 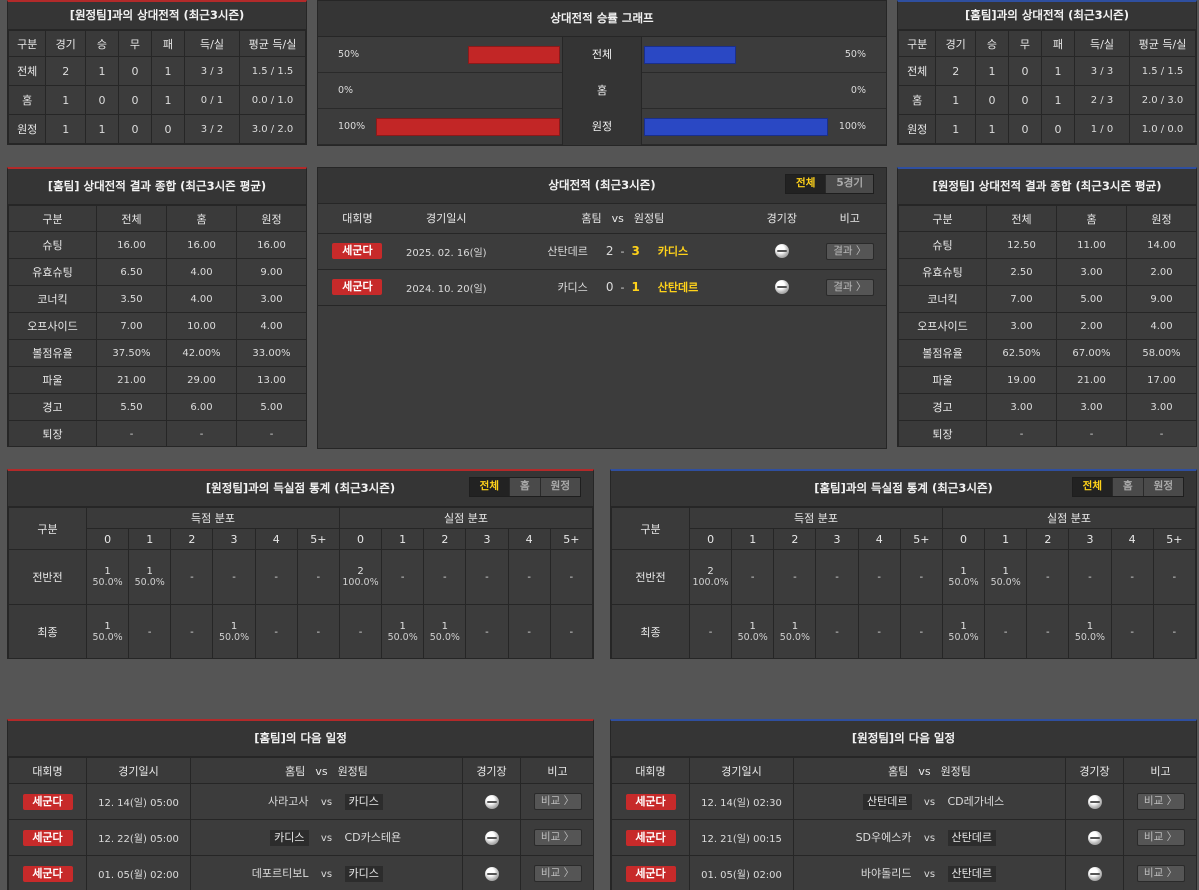 What do you see at coordinates (271, 272) in the screenshot?
I see `table-cell: 9.00` at bounding box center [271, 272].